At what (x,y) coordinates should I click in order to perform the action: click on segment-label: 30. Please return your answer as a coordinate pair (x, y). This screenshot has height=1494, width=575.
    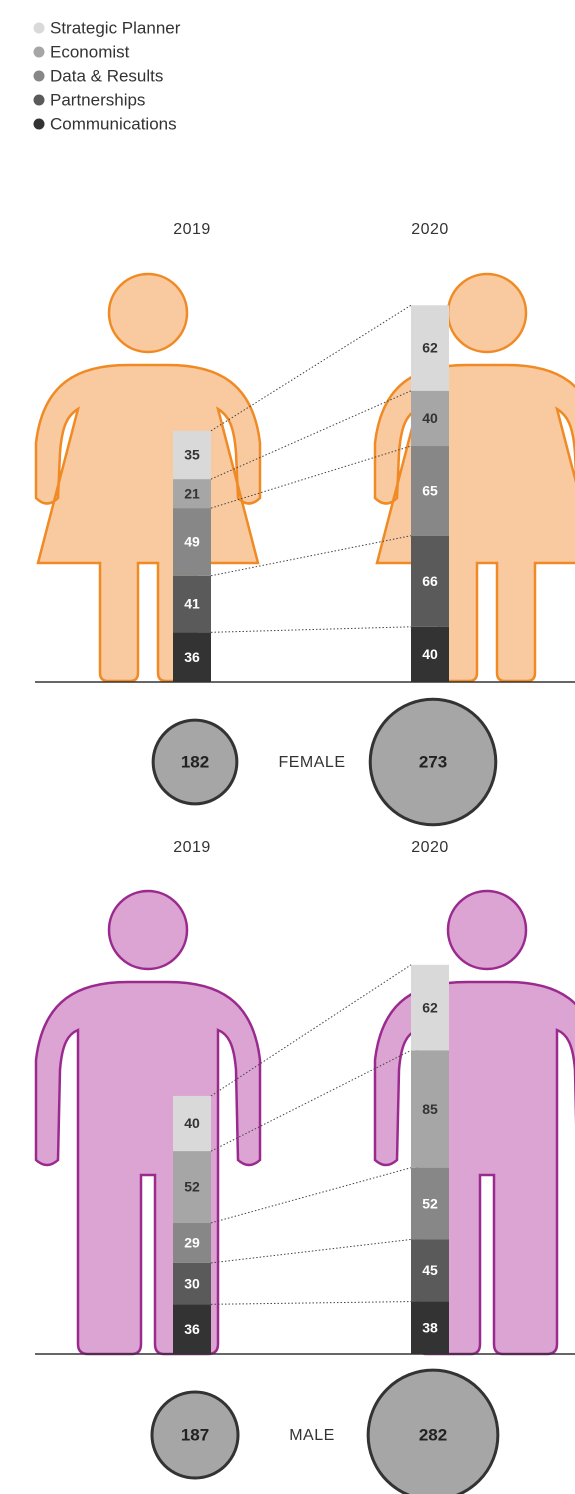
    Looking at the image, I should click on (192, 1283).